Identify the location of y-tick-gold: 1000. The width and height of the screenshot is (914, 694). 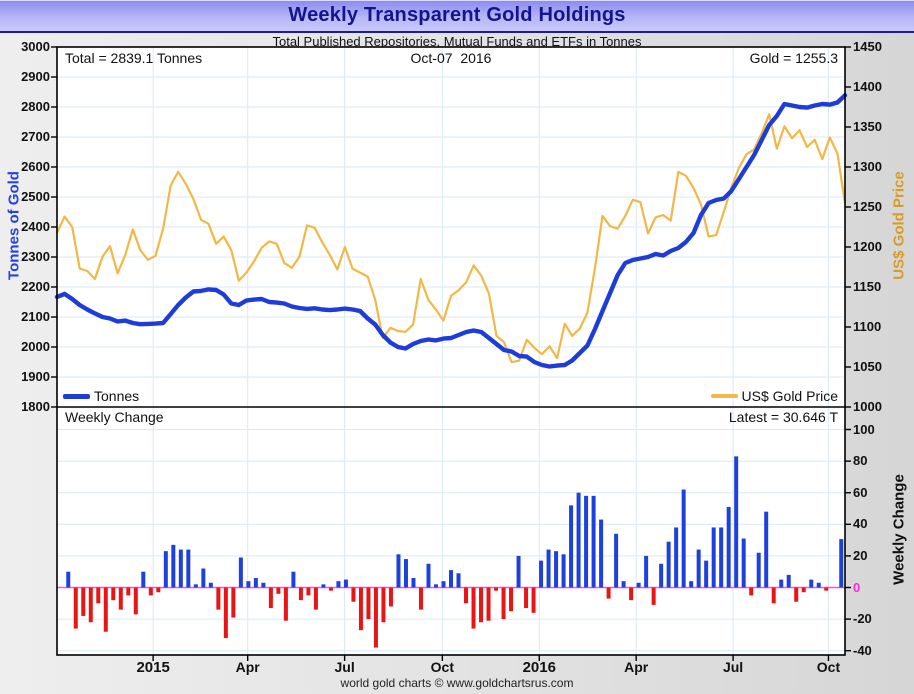
(867, 406).